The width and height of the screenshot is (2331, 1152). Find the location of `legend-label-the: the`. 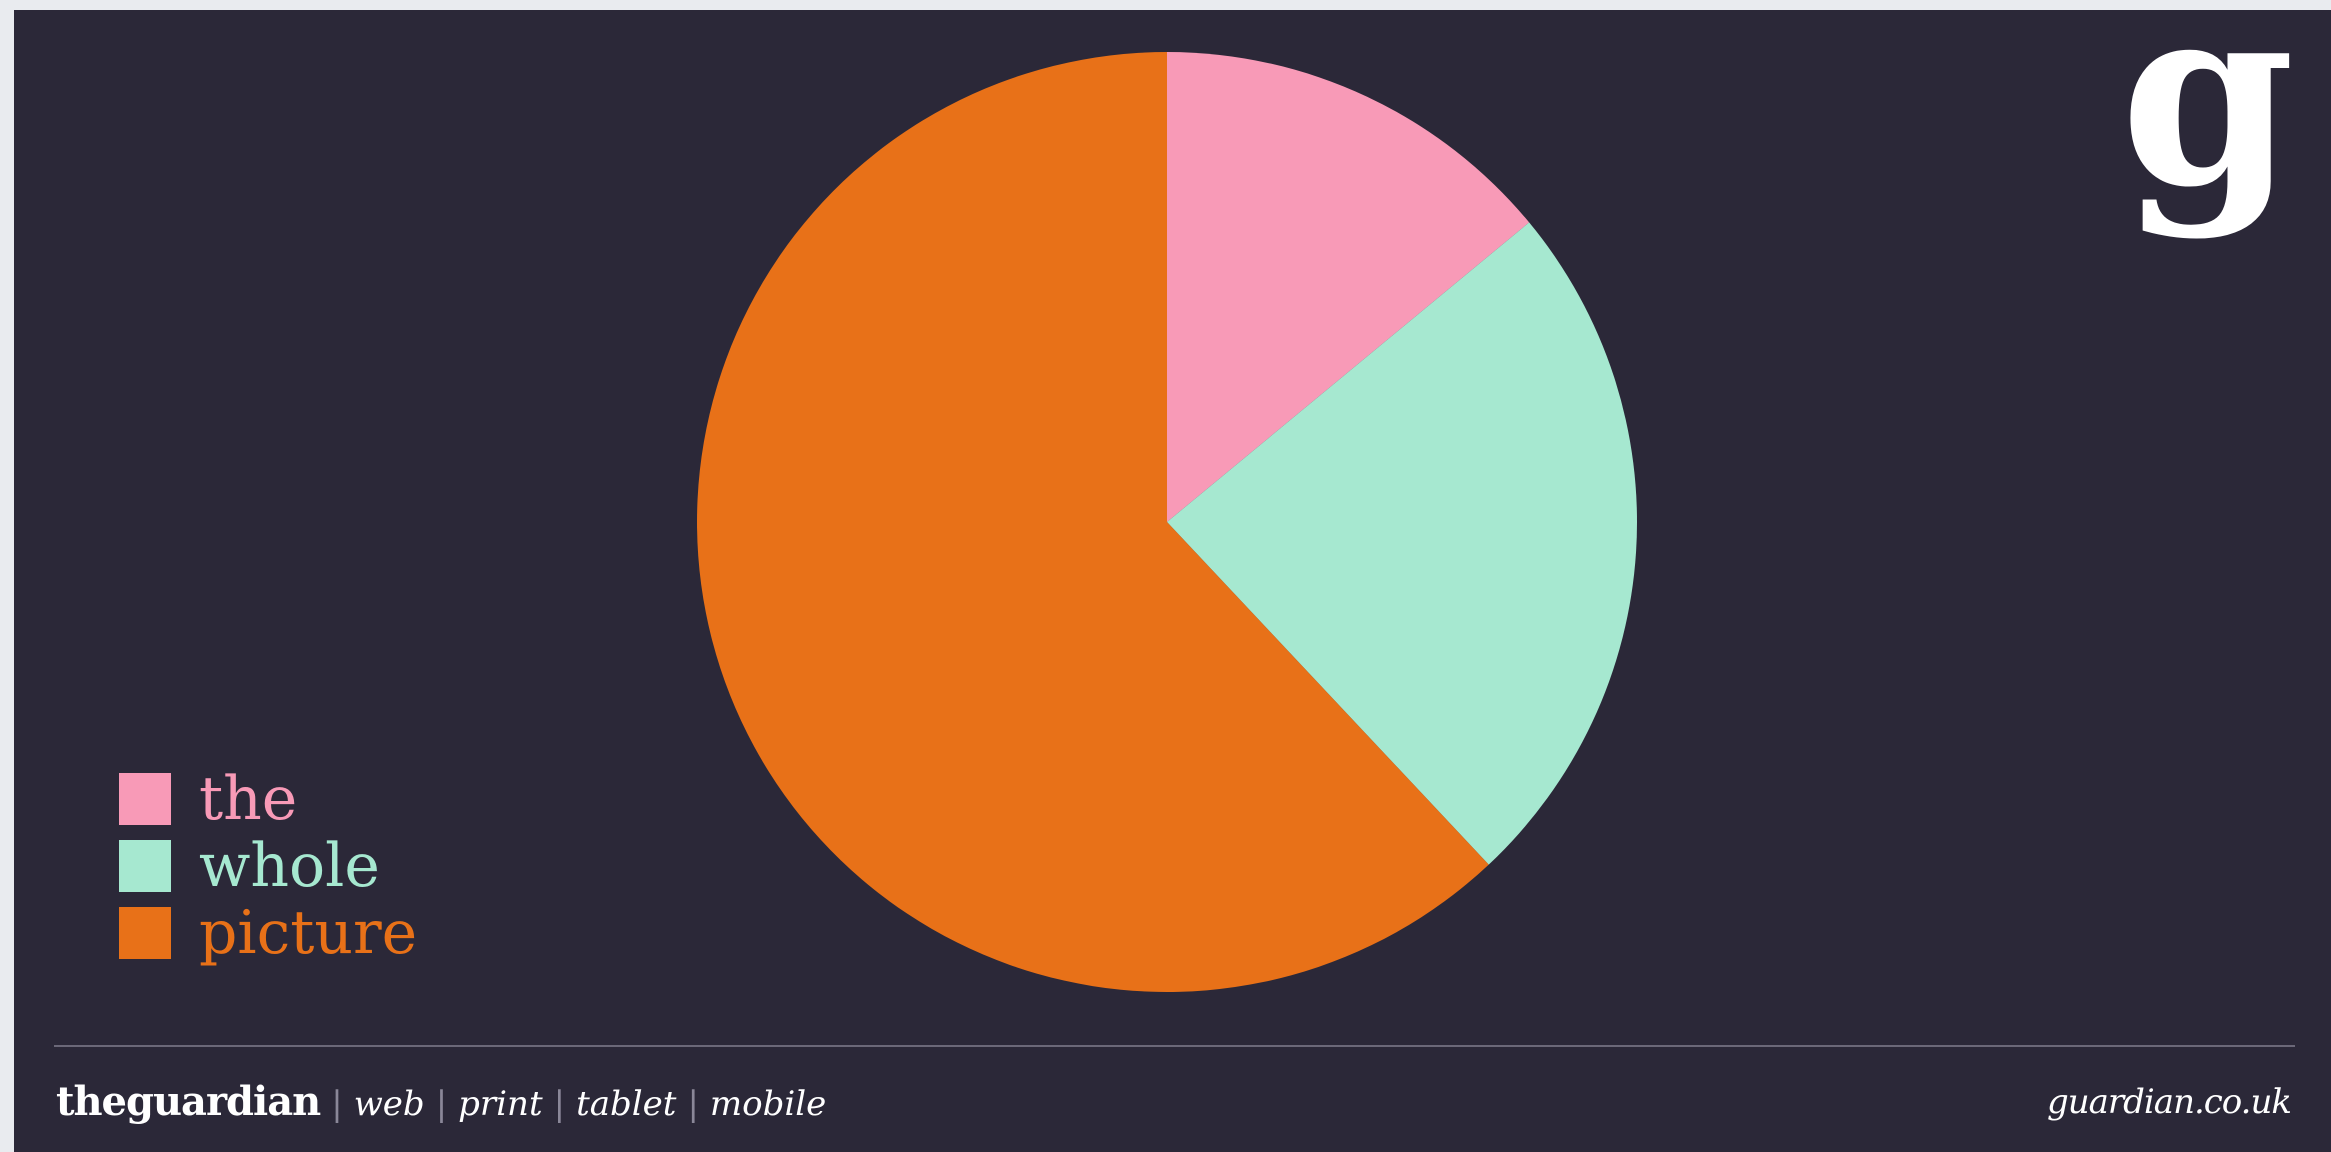

legend-label-the: the is located at coordinates (248, 798).